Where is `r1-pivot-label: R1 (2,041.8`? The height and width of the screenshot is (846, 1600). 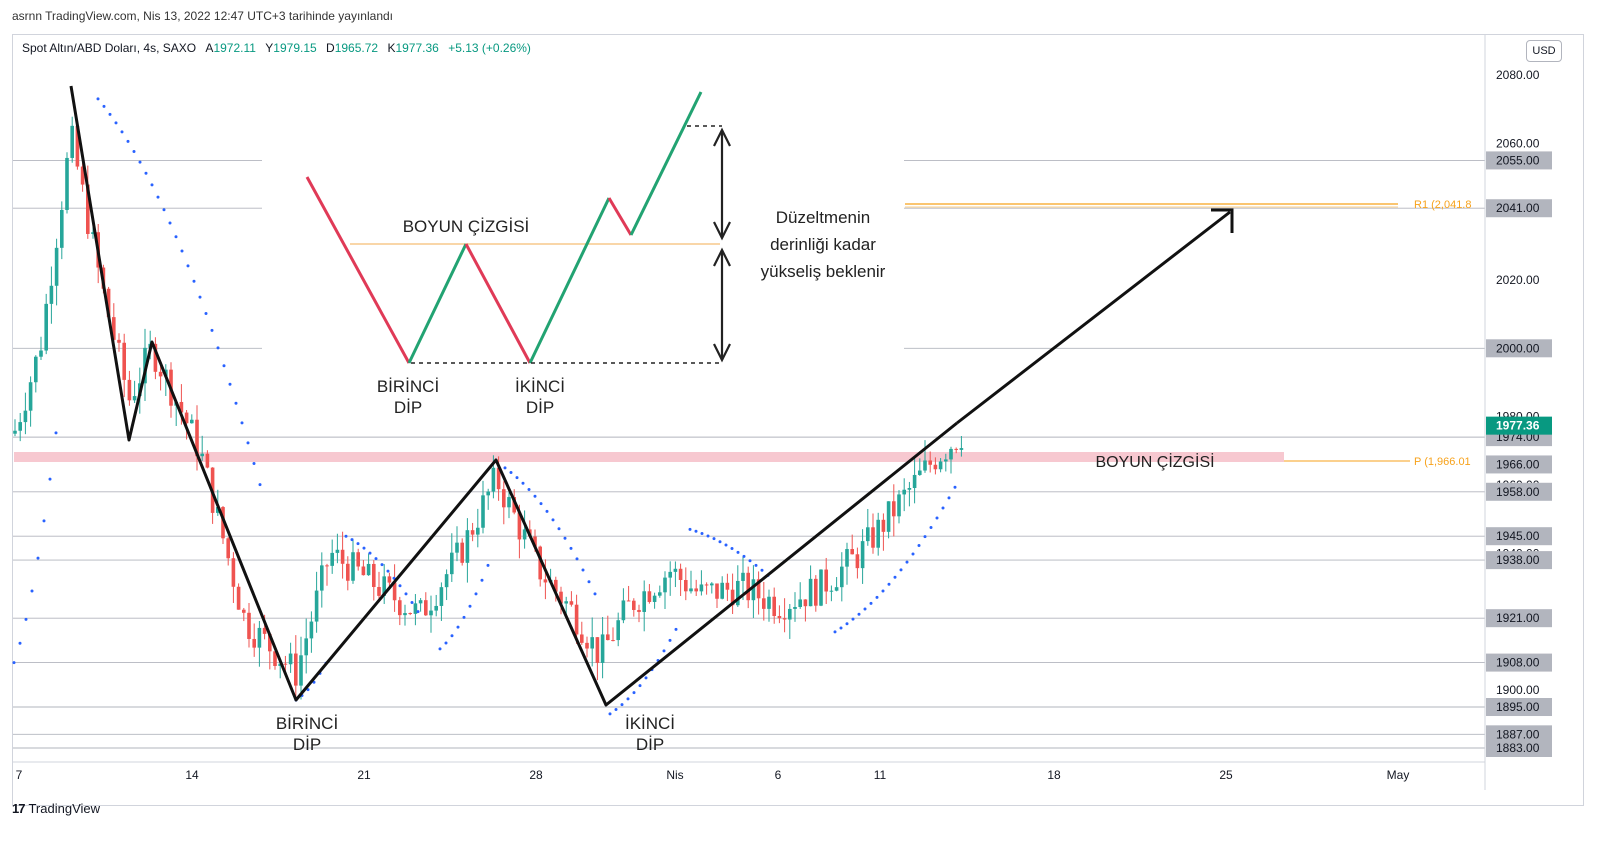
r1-pivot-label: R1 (2,041.8 is located at coordinates (1442, 205).